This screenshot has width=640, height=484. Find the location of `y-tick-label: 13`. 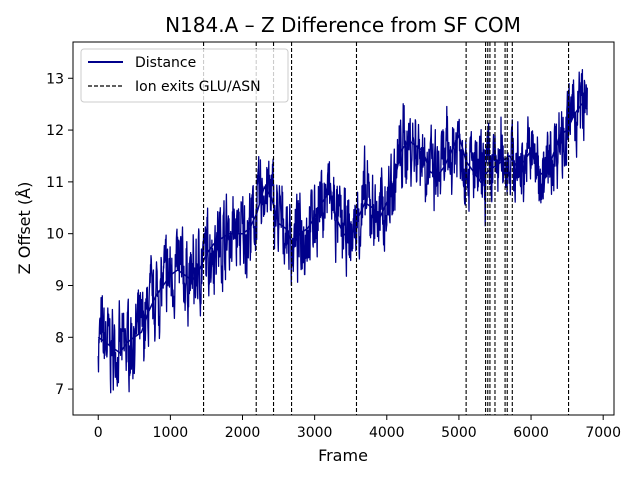

y-tick-label: 13 is located at coordinates (55, 79).